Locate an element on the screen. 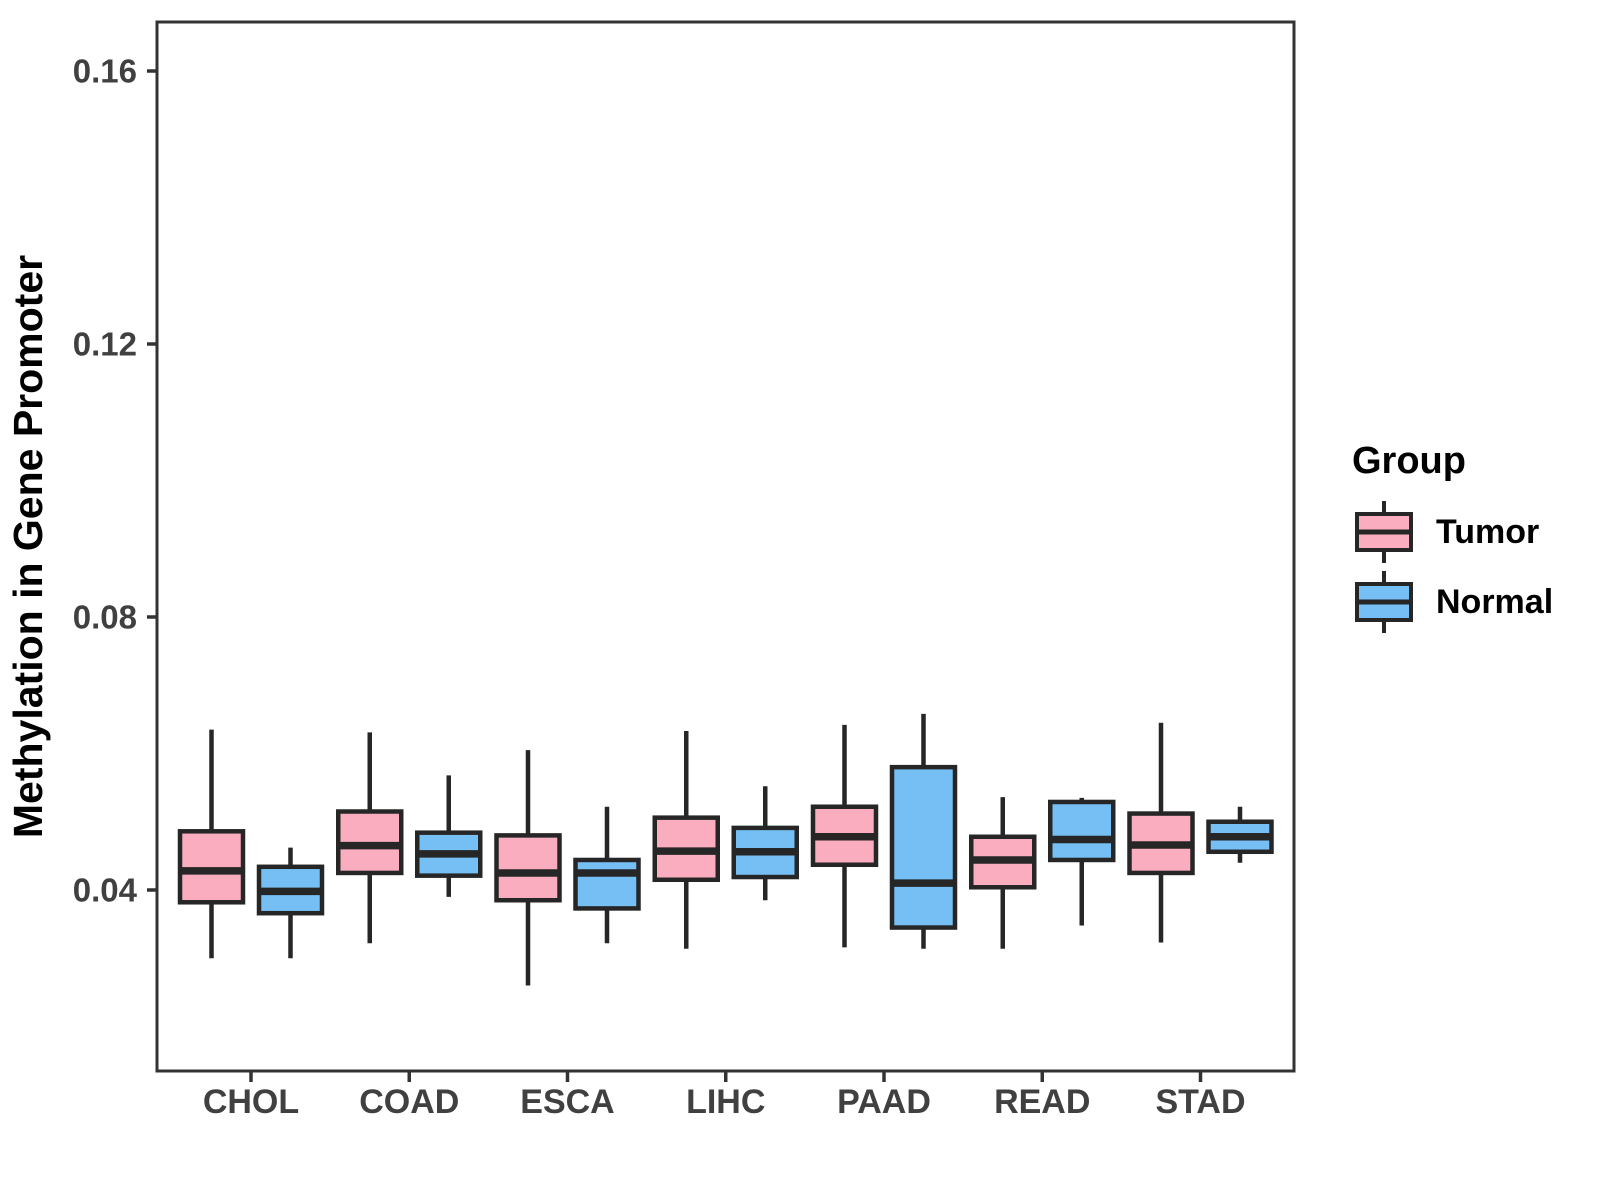  boxplot-coad-tumor is located at coordinates (370, 838).